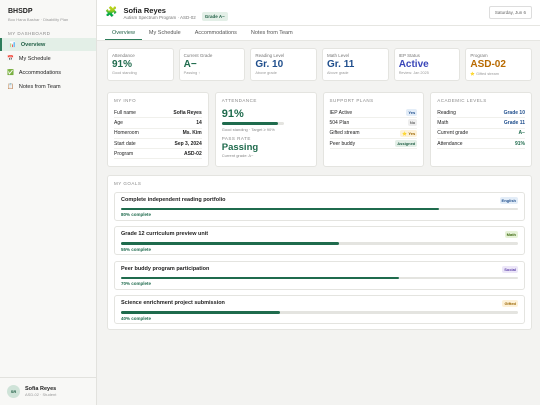  I want to click on row-value: Grade 11, so click(514, 122).